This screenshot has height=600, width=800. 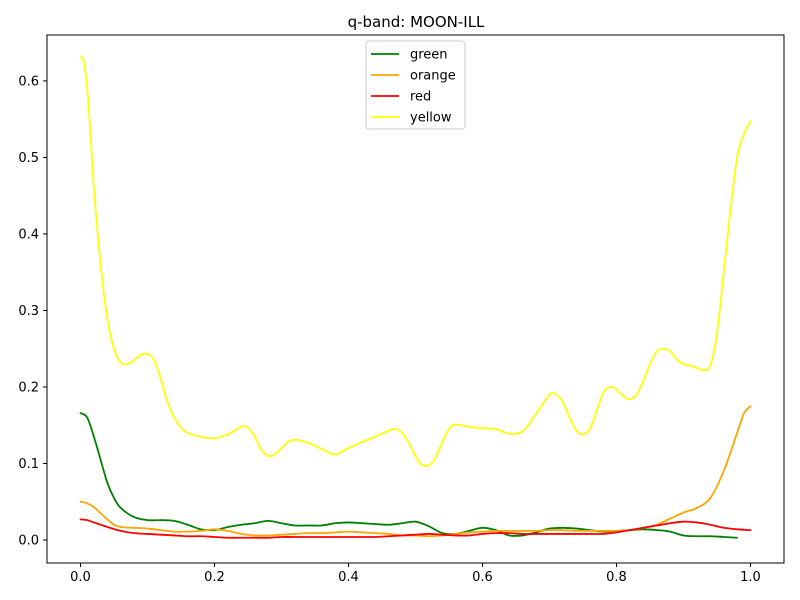 What do you see at coordinates (28, 388) in the screenshot?
I see `y-tick-label: 0.2` at bounding box center [28, 388].